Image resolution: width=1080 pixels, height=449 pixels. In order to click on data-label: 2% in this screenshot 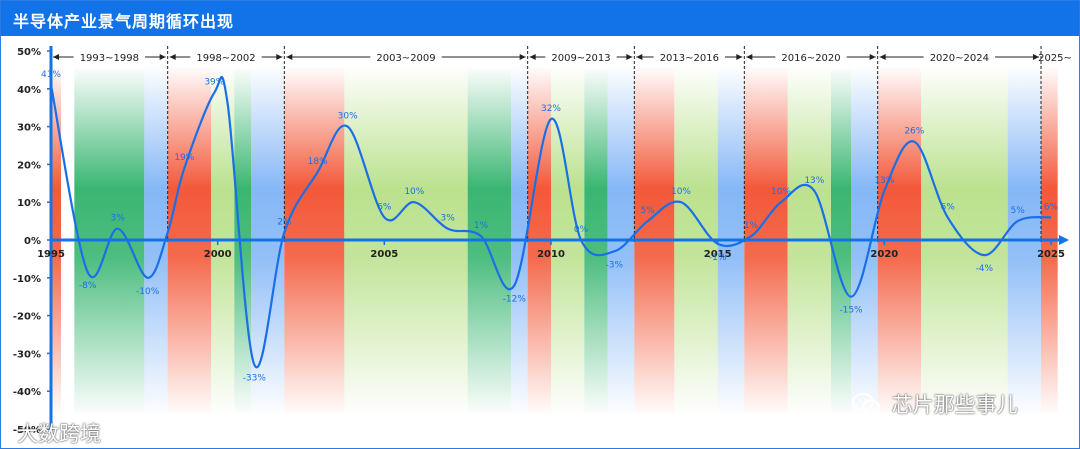, I will do `click(284, 222)`.